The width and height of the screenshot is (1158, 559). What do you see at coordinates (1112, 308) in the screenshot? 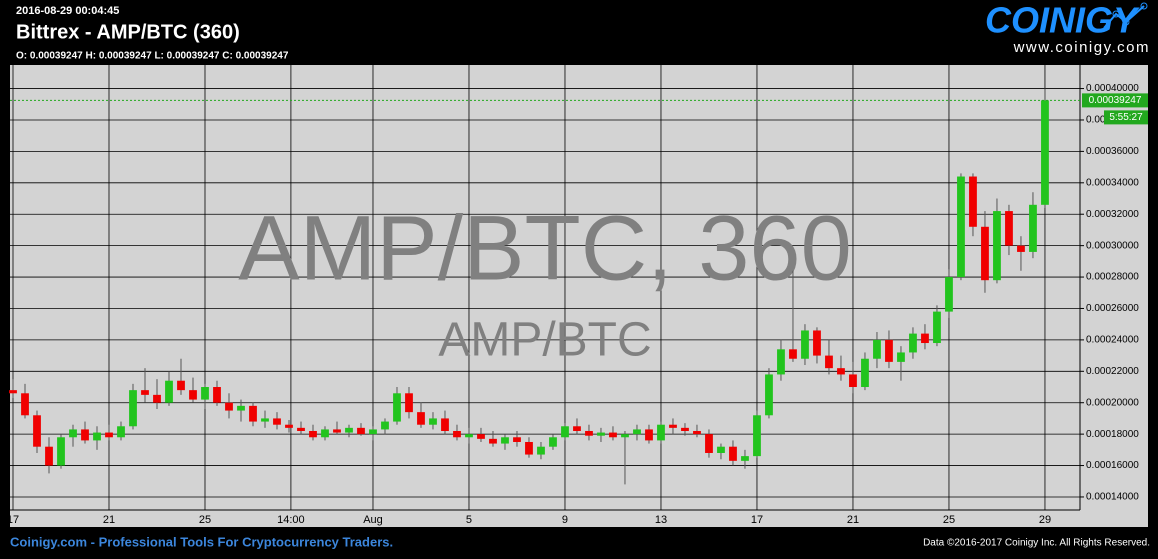
I see `y-tick-label: 0.00026000` at bounding box center [1112, 308].